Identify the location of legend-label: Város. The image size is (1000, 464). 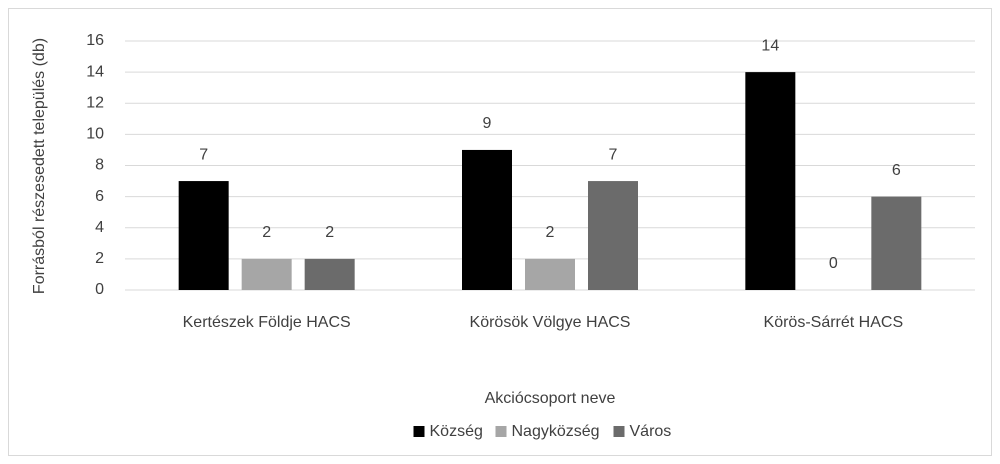
(651, 431).